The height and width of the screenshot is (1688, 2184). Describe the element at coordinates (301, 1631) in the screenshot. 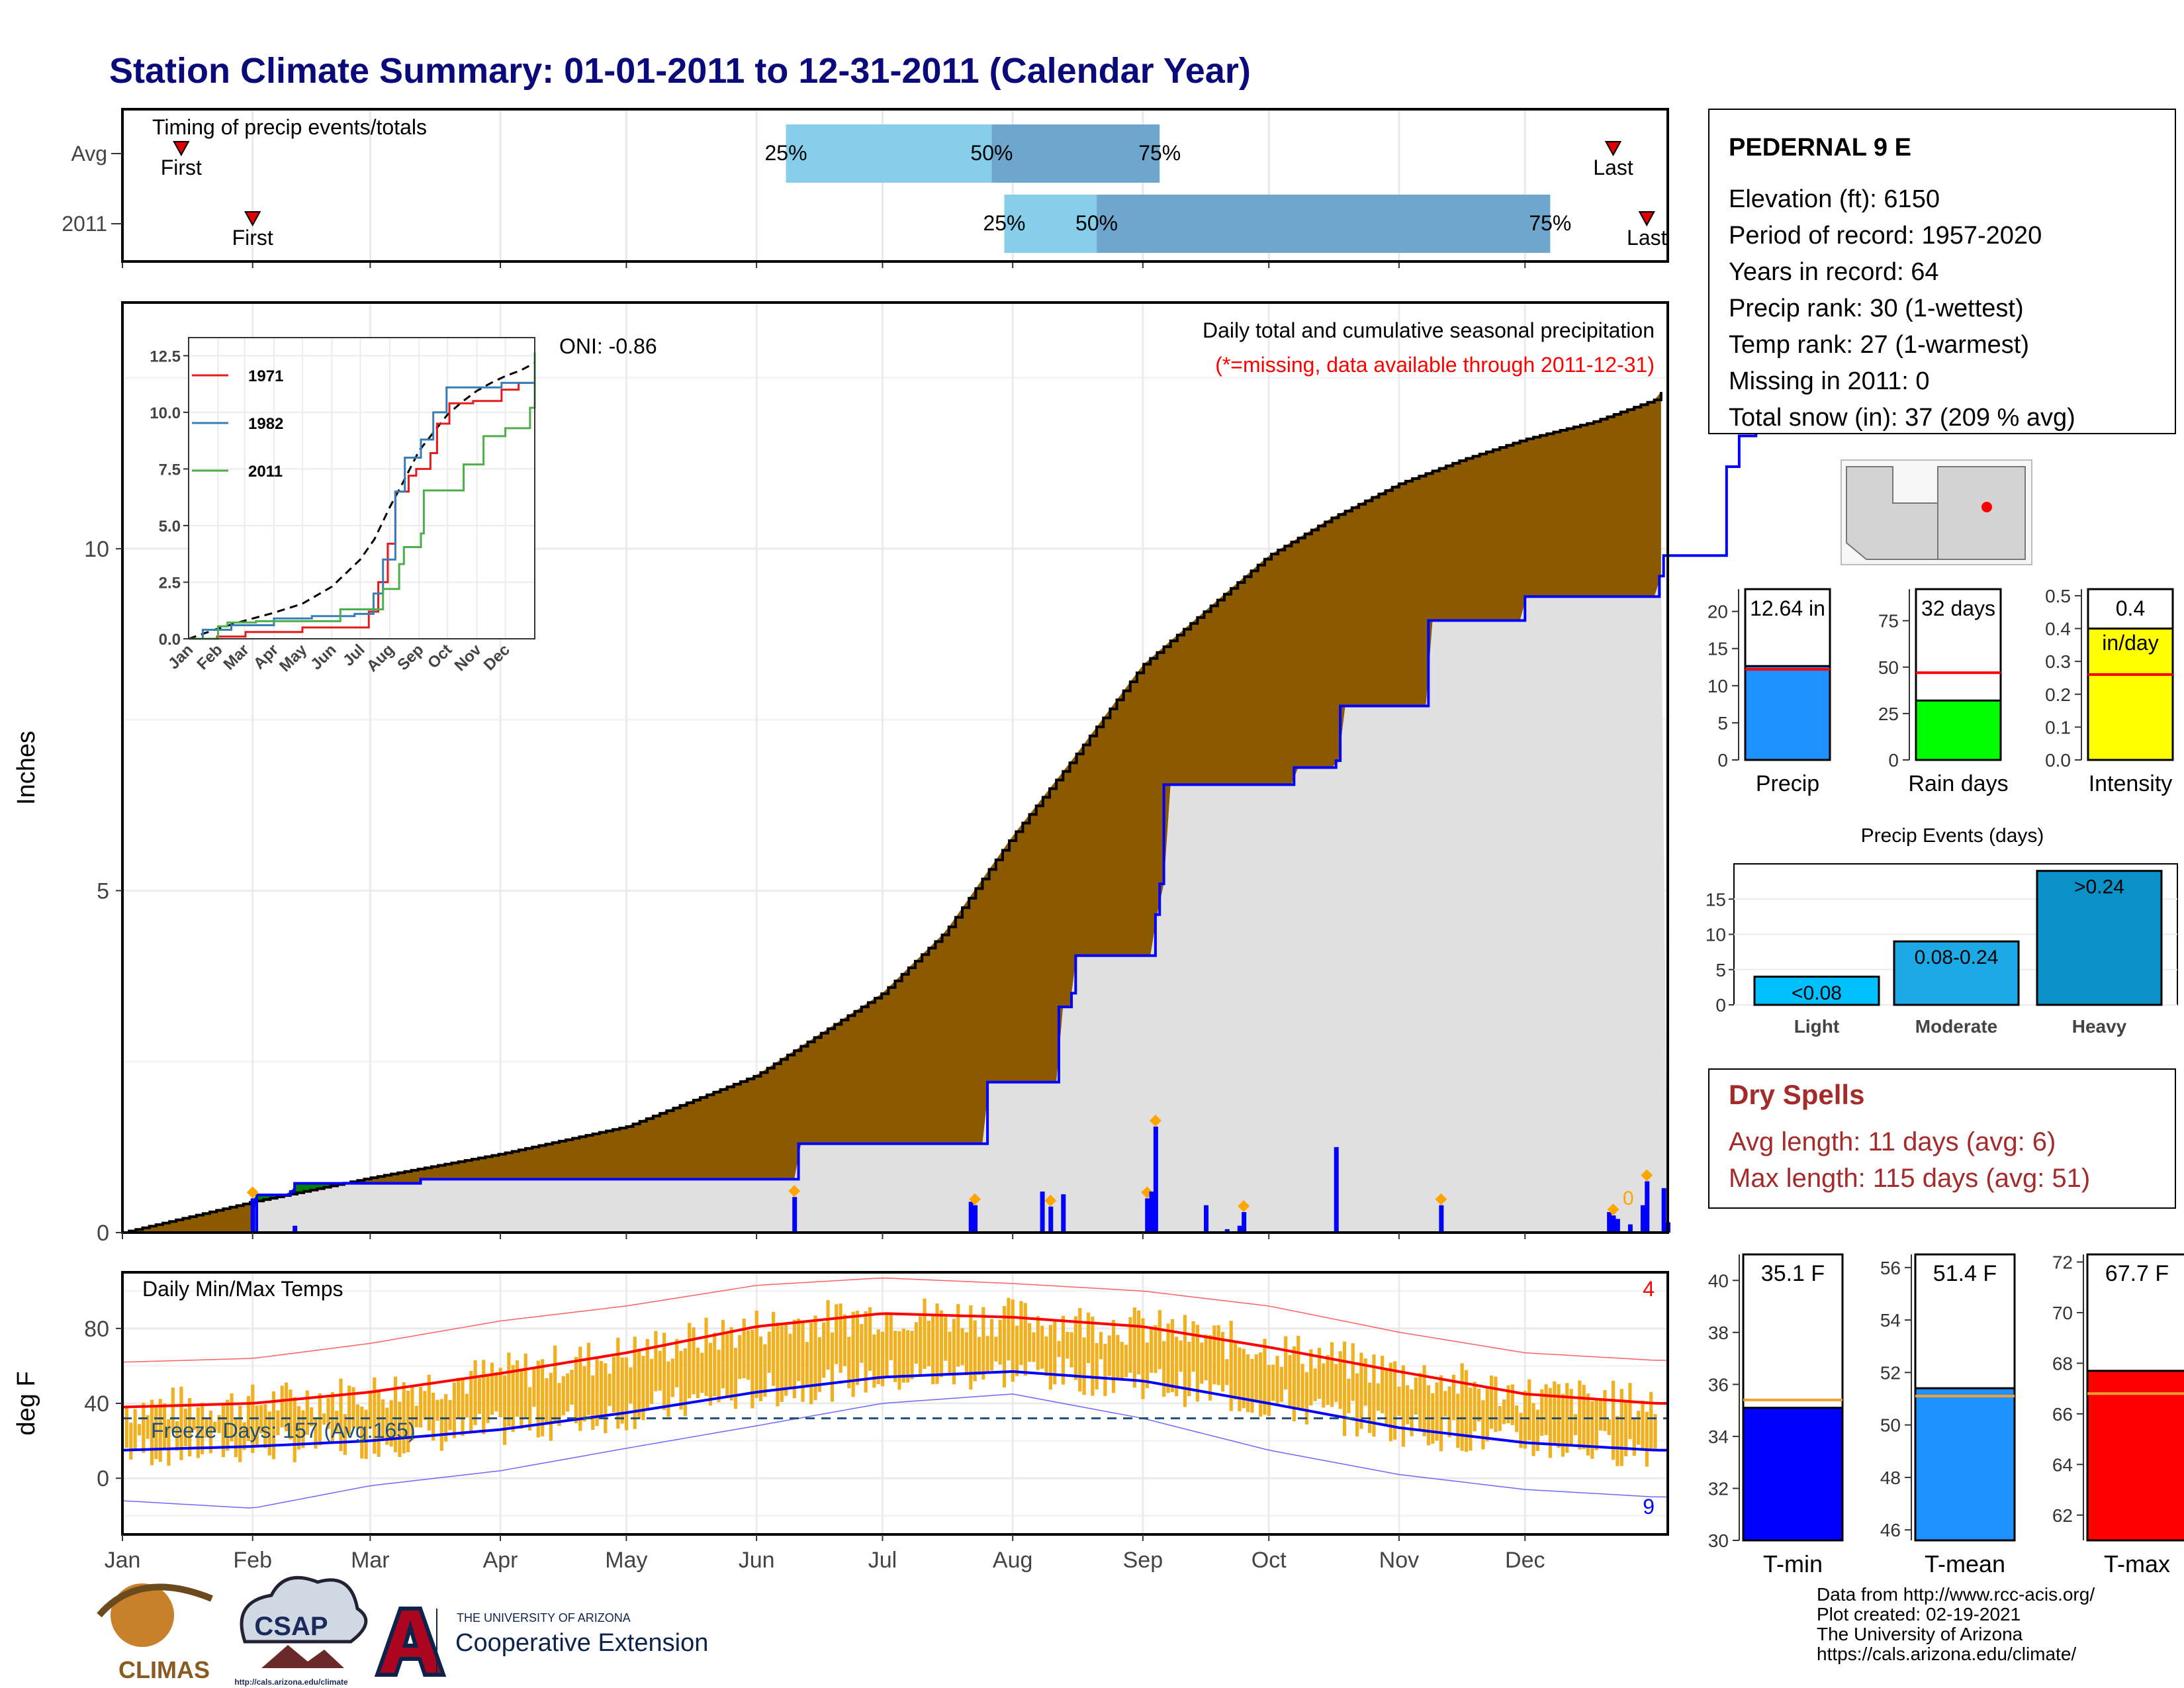

I see `csap-logo: CSAP http://cals.arizona.edu/climate` at that location.